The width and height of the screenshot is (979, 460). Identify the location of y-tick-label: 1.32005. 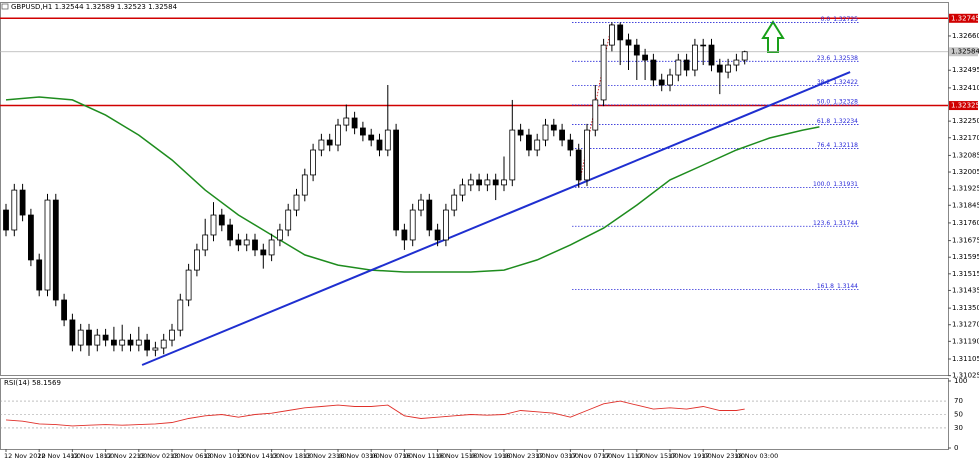
(965, 172).